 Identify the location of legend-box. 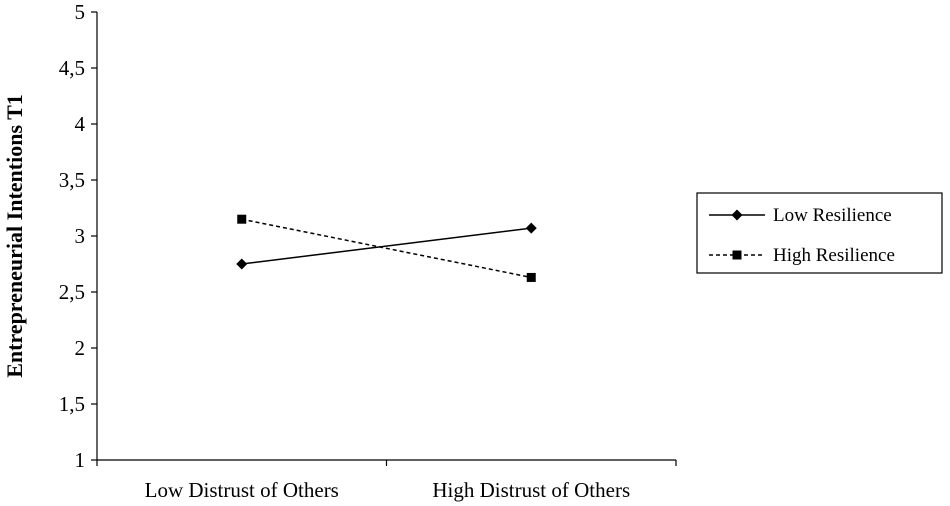
(819, 233).